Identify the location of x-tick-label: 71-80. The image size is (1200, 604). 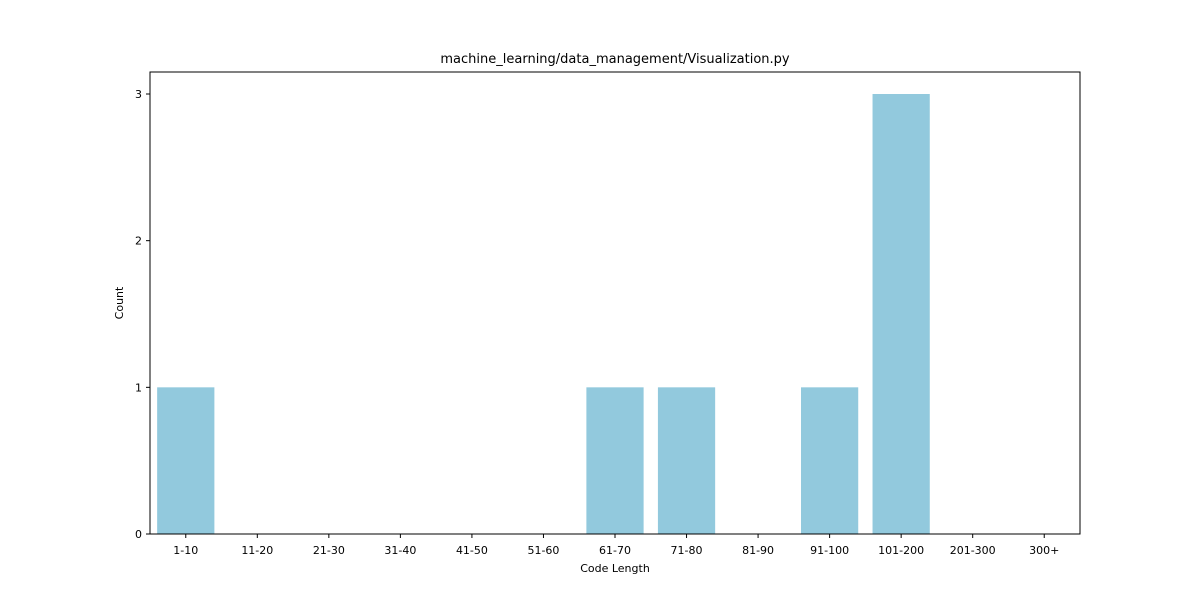
(687, 550).